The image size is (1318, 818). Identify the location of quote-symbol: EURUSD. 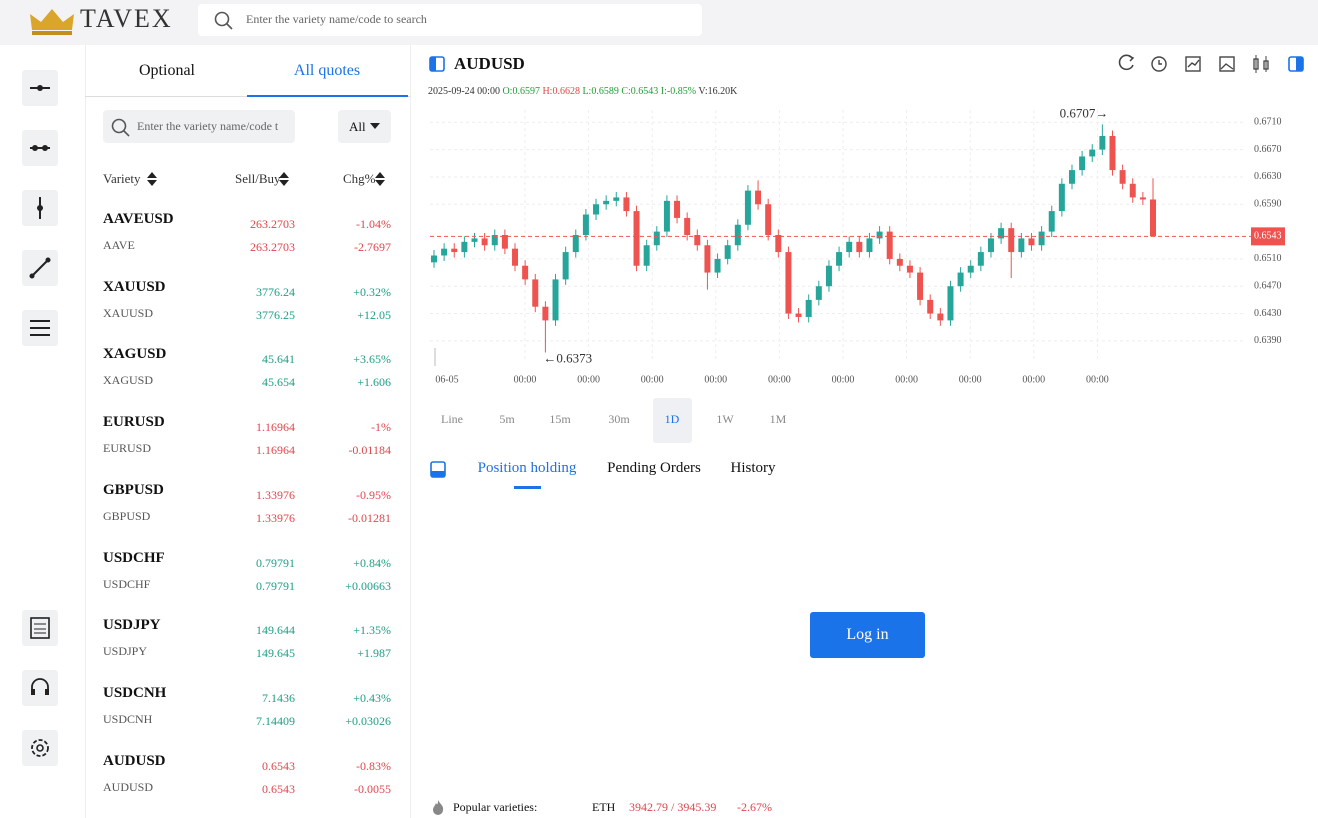
(134, 422).